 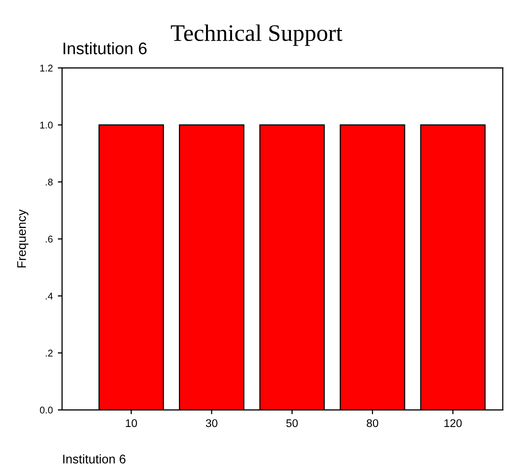 I want to click on x-tick-label: 120, so click(x=453, y=423).